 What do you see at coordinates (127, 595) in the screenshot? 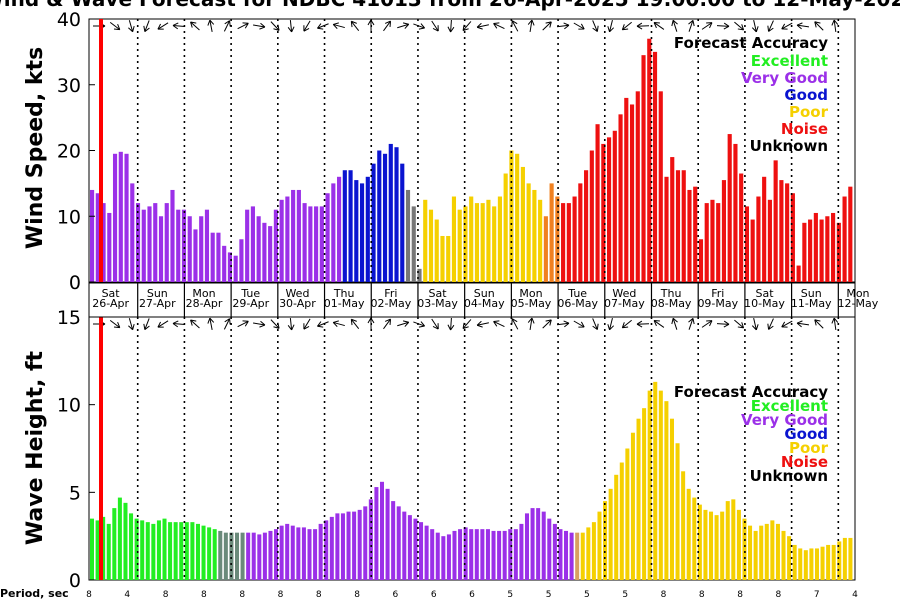
I see `period-value: 4` at bounding box center [127, 595].